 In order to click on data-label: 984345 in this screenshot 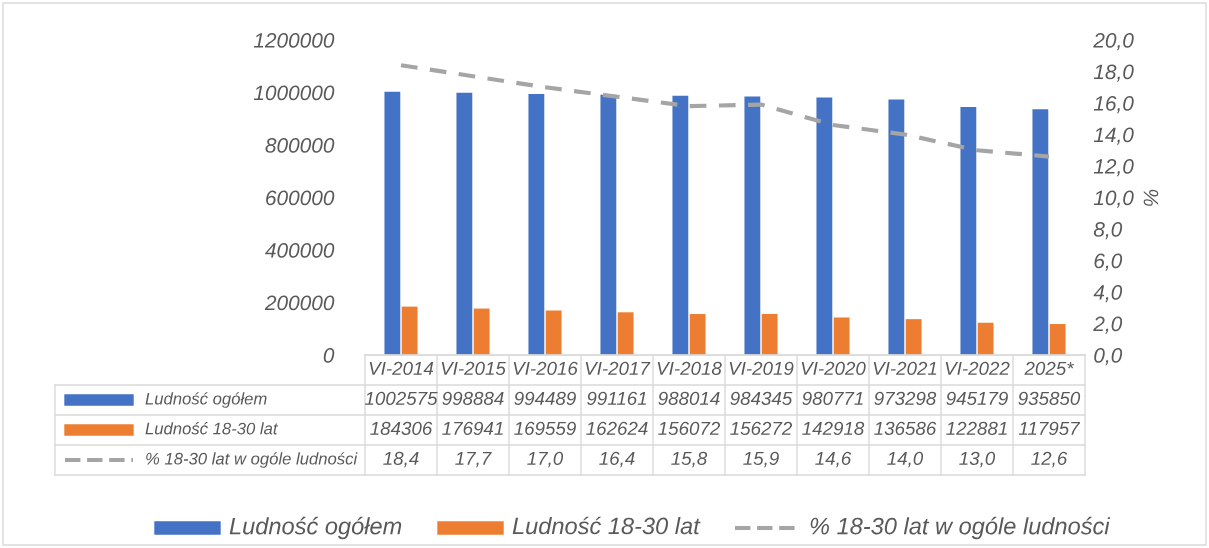, I will do `click(761, 398)`.